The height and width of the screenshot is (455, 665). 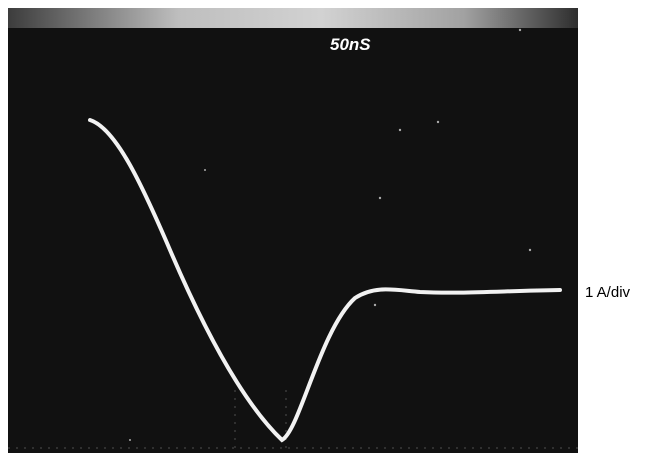 What do you see at coordinates (293, 18) in the screenshot?
I see `screen-glare` at bounding box center [293, 18].